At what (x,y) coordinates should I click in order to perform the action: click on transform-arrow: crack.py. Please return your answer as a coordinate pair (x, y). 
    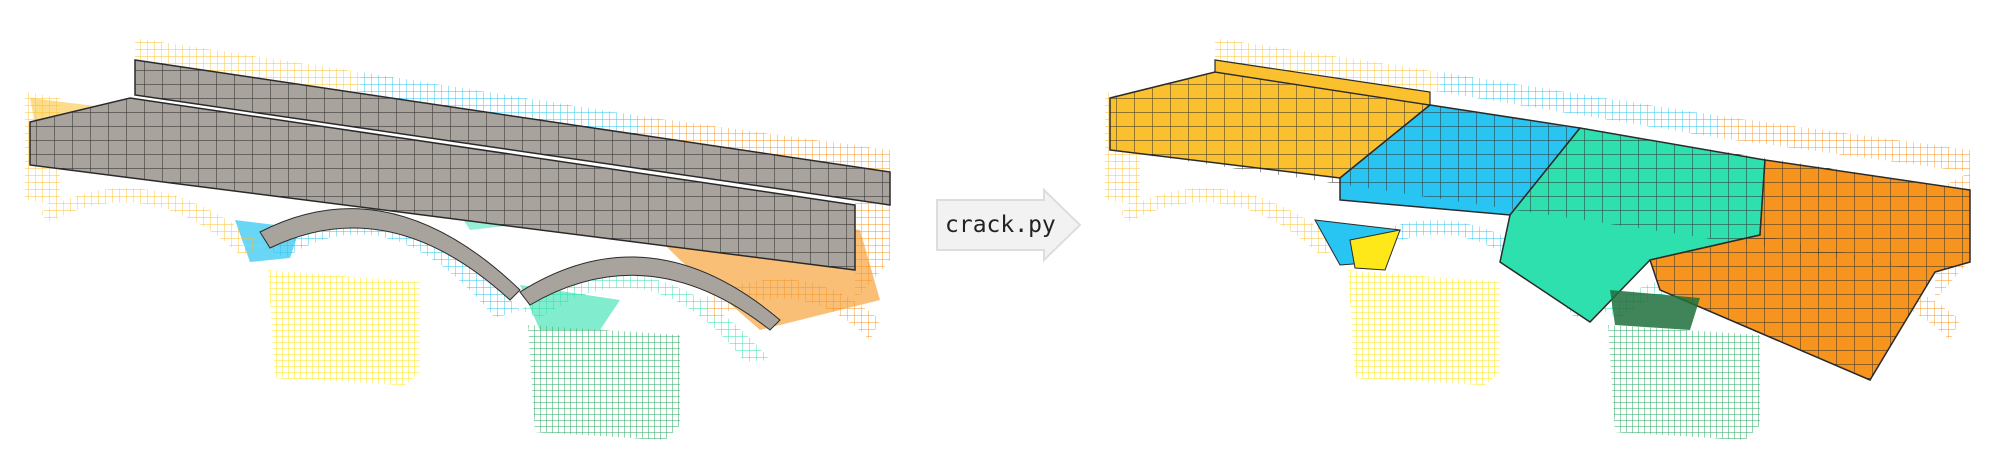
    Looking at the image, I should click on (1009, 225).